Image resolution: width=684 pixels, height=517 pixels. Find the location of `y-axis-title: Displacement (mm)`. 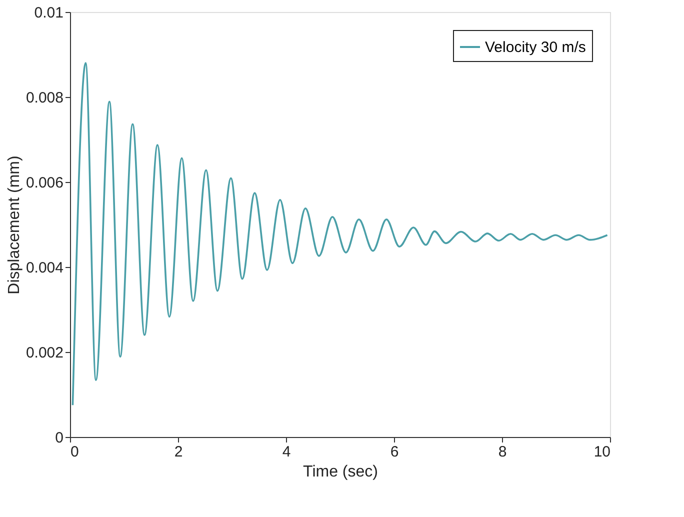

y-axis-title: Displacement (mm) is located at coordinates (14, 225).